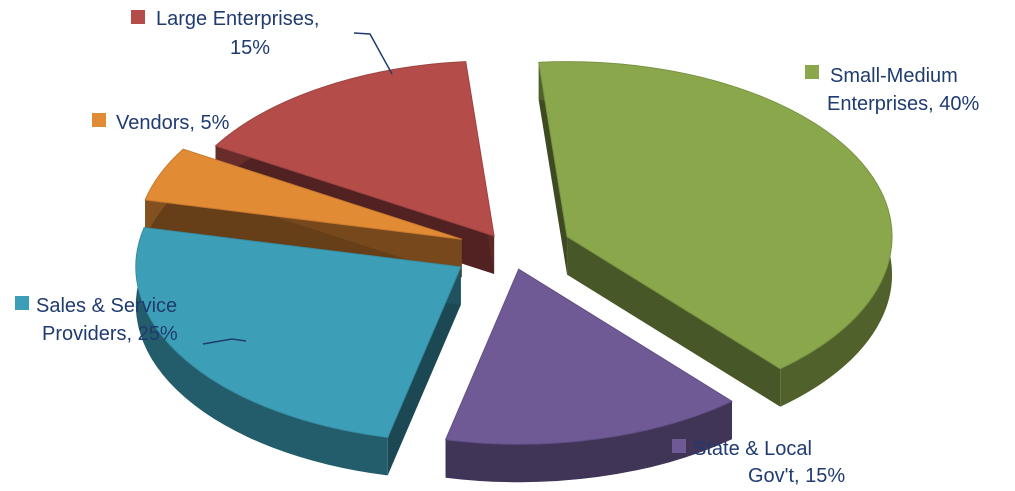 This screenshot has height=491, width=1015. Describe the element at coordinates (237, 33) in the screenshot. I see `data-label-large-enterprises: Large Enterprises, 15%` at that location.